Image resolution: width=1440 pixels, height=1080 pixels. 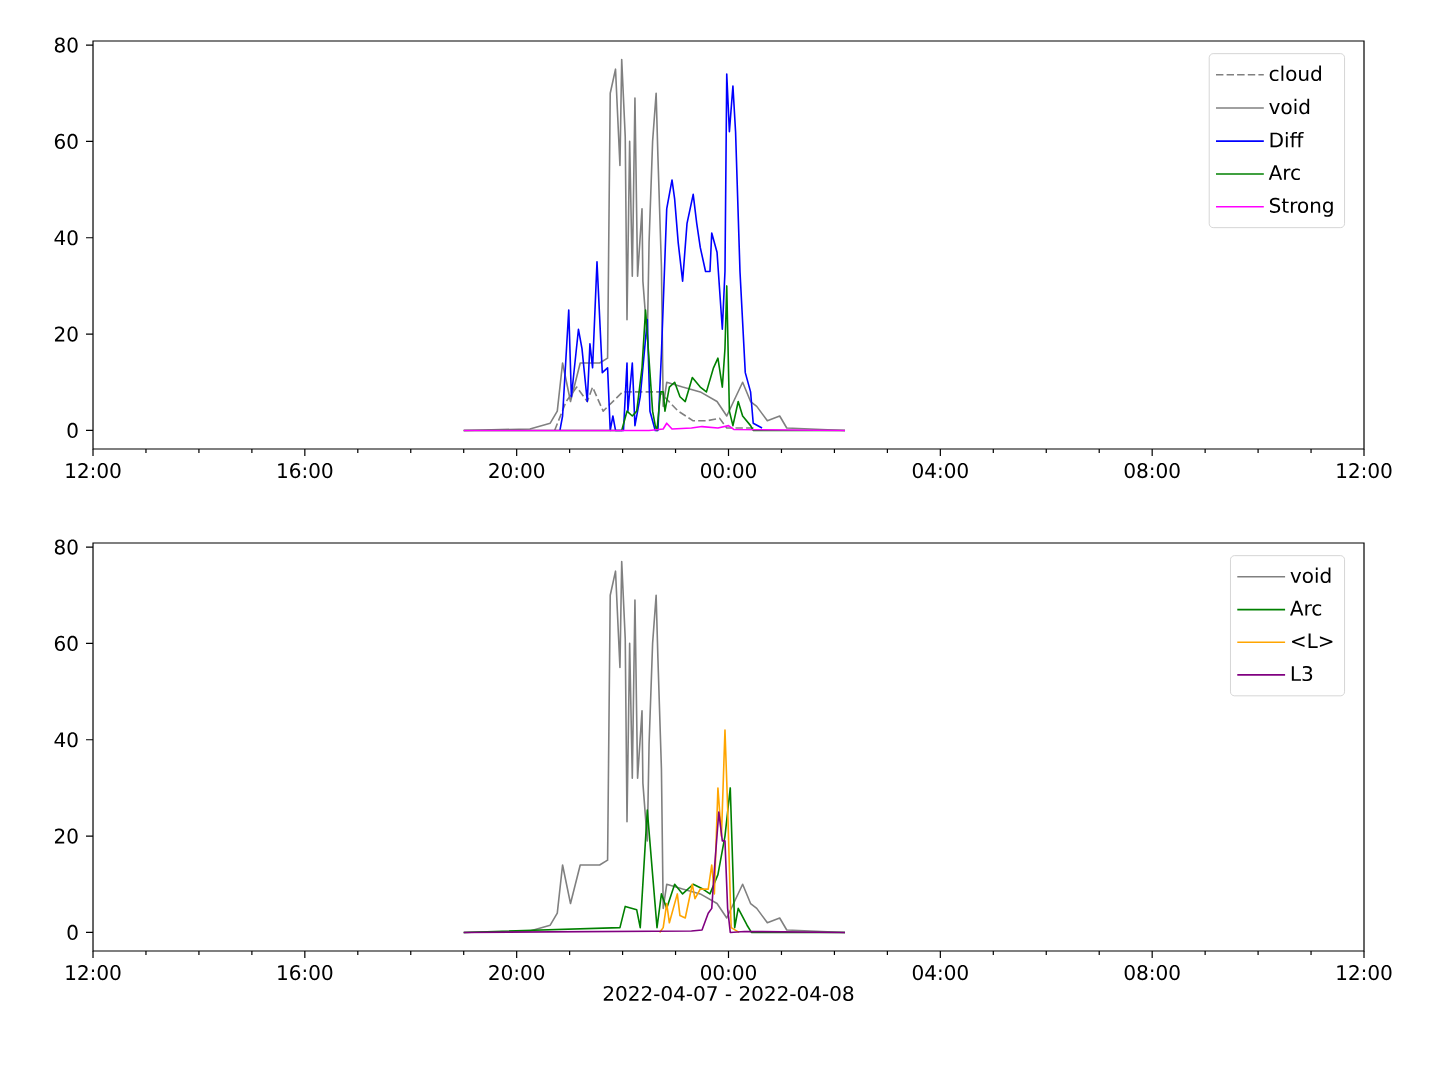 I want to click on x-axis-title: 2022-04-07 - 2022-04-08, so click(x=728, y=993).